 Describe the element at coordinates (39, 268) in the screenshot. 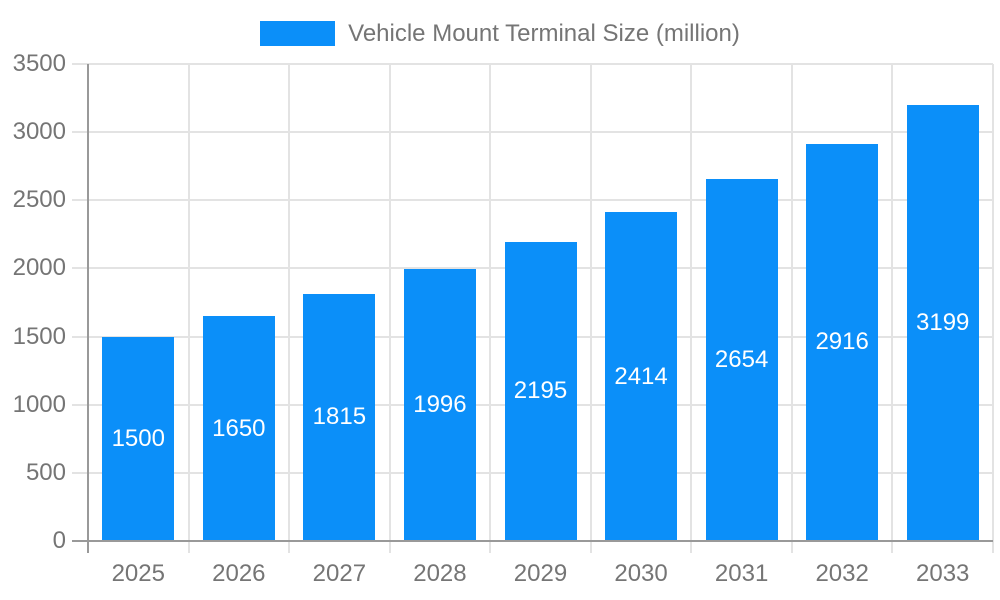

I see `y-axis-tick-label: 2000` at that location.